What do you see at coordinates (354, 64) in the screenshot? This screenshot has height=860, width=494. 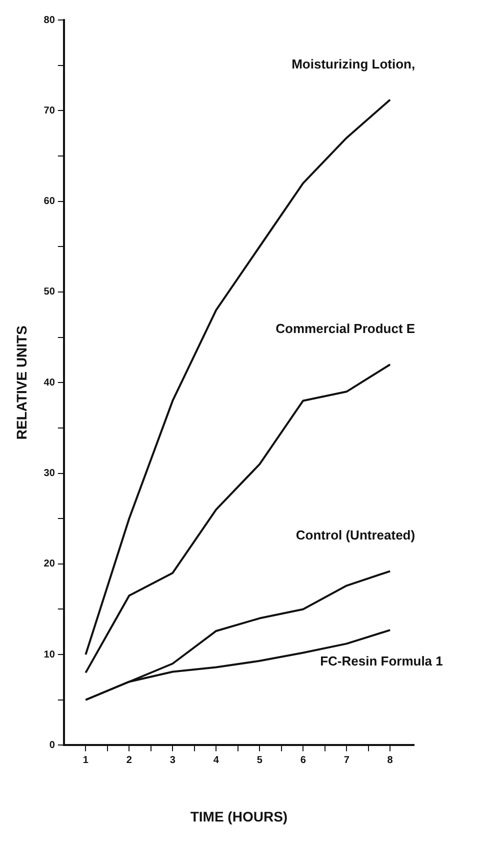 I see `text: Moisturizing Lotion,` at bounding box center [354, 64].